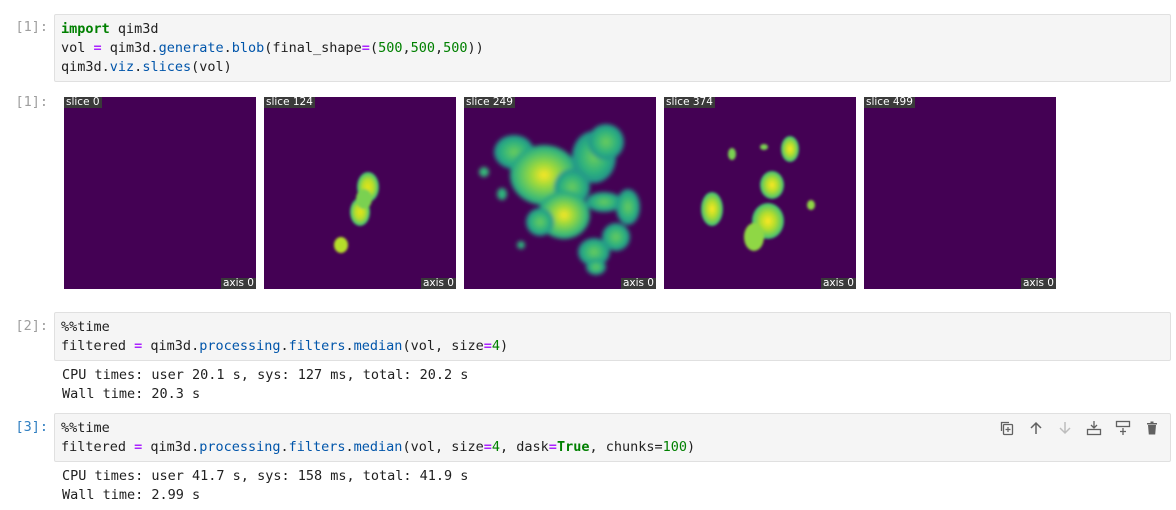 Image resolution: width=1176 pixels, height=510 pixels. Describe the element at coordinates (1094, 428) in the screenshot. I see `insert-above-icon` at that location.